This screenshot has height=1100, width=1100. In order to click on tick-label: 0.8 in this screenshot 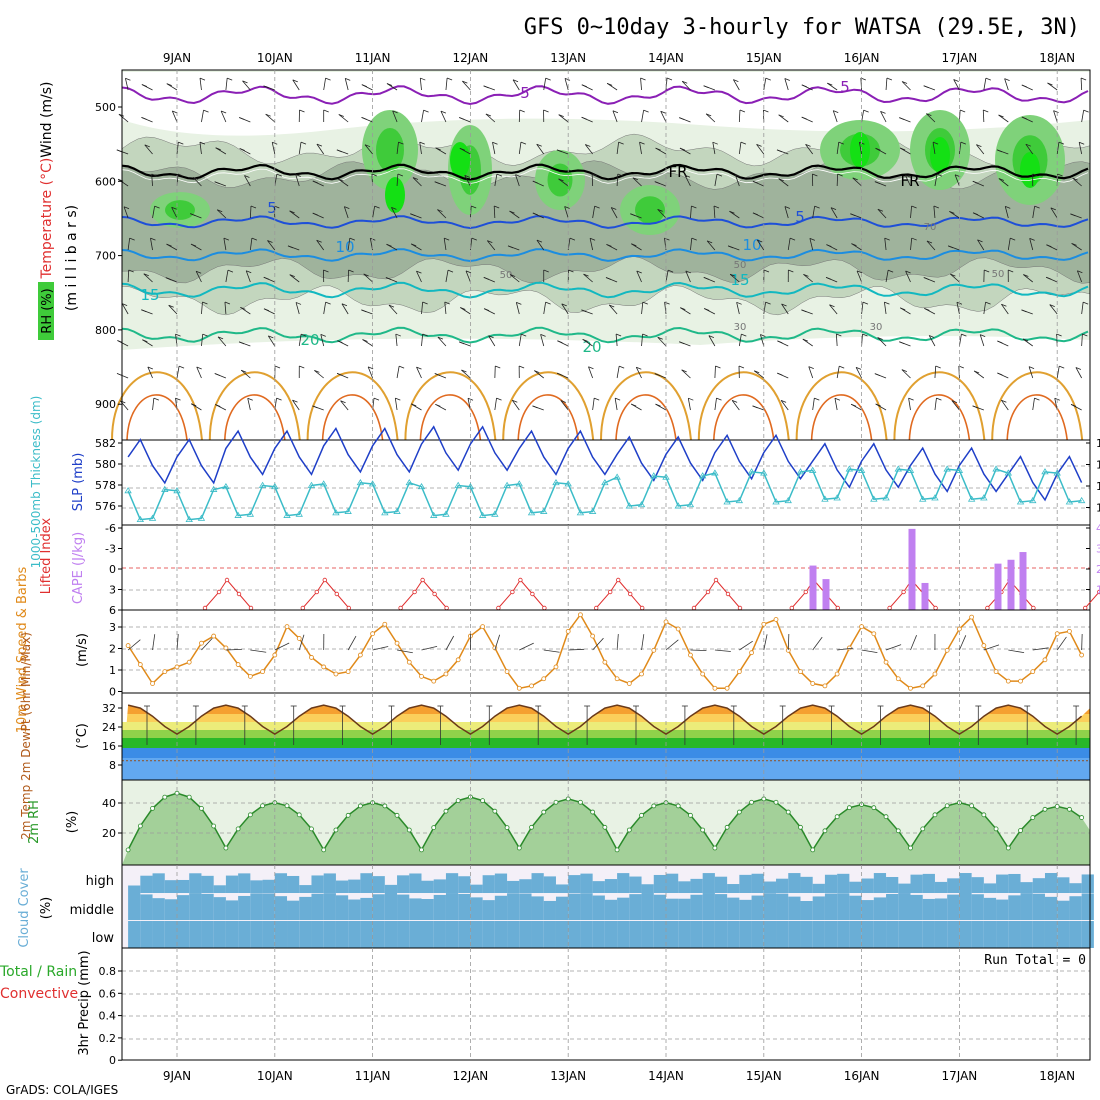, I will do `click(108, 971)`.